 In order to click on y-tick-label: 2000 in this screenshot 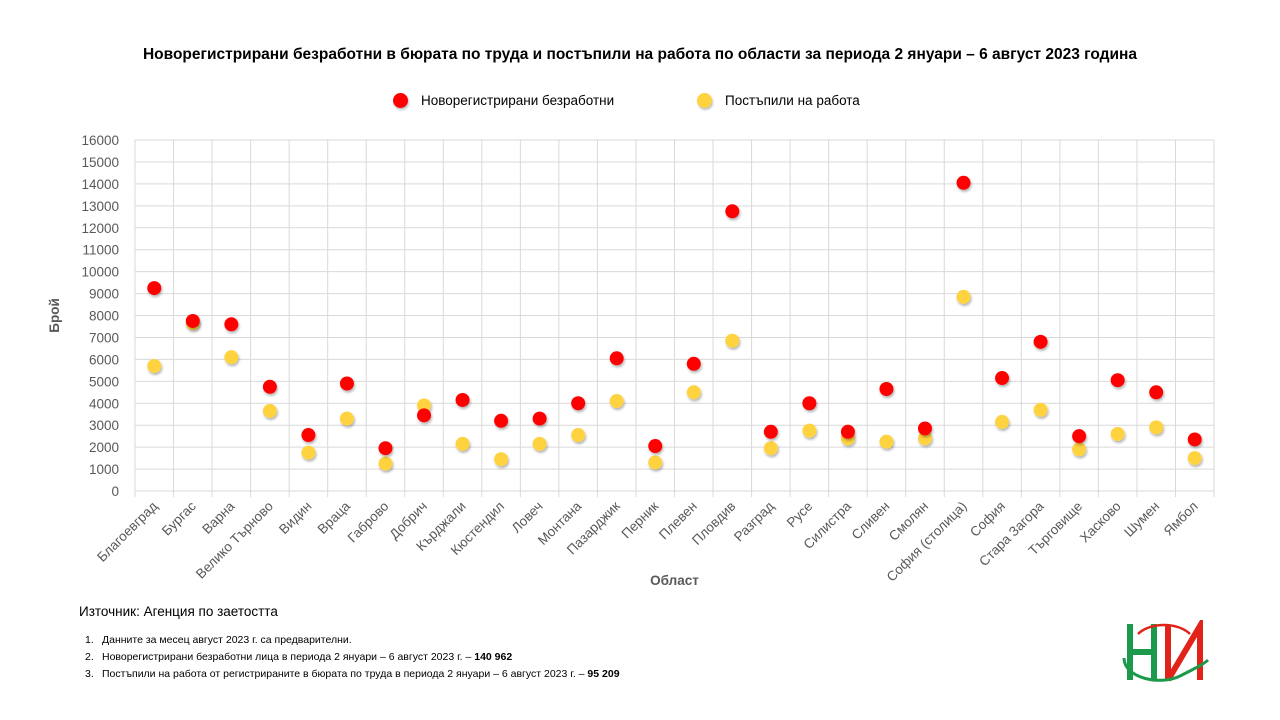, I will do `click(104, 447)`.